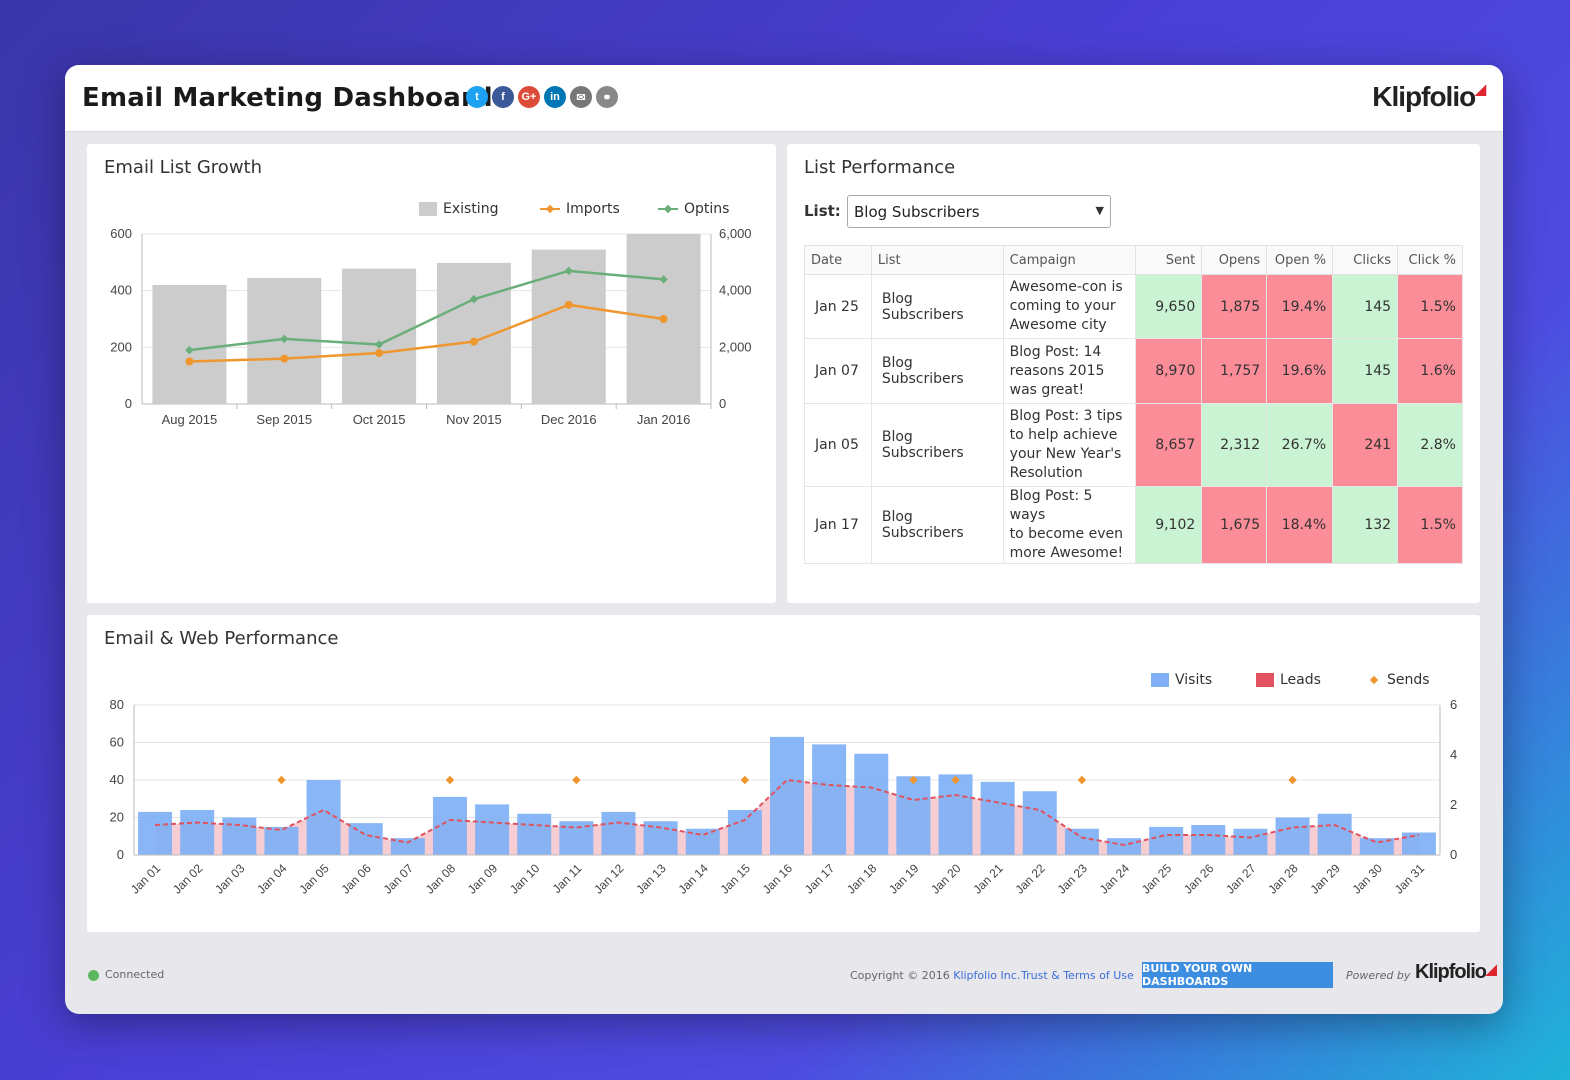 The height and width of the screenshot is (1080, 1570). What do you see at coordinates (735, 346) in the screenshot?
I see `y-right-tick-label: 2,000` at bounding box center [735, 346].